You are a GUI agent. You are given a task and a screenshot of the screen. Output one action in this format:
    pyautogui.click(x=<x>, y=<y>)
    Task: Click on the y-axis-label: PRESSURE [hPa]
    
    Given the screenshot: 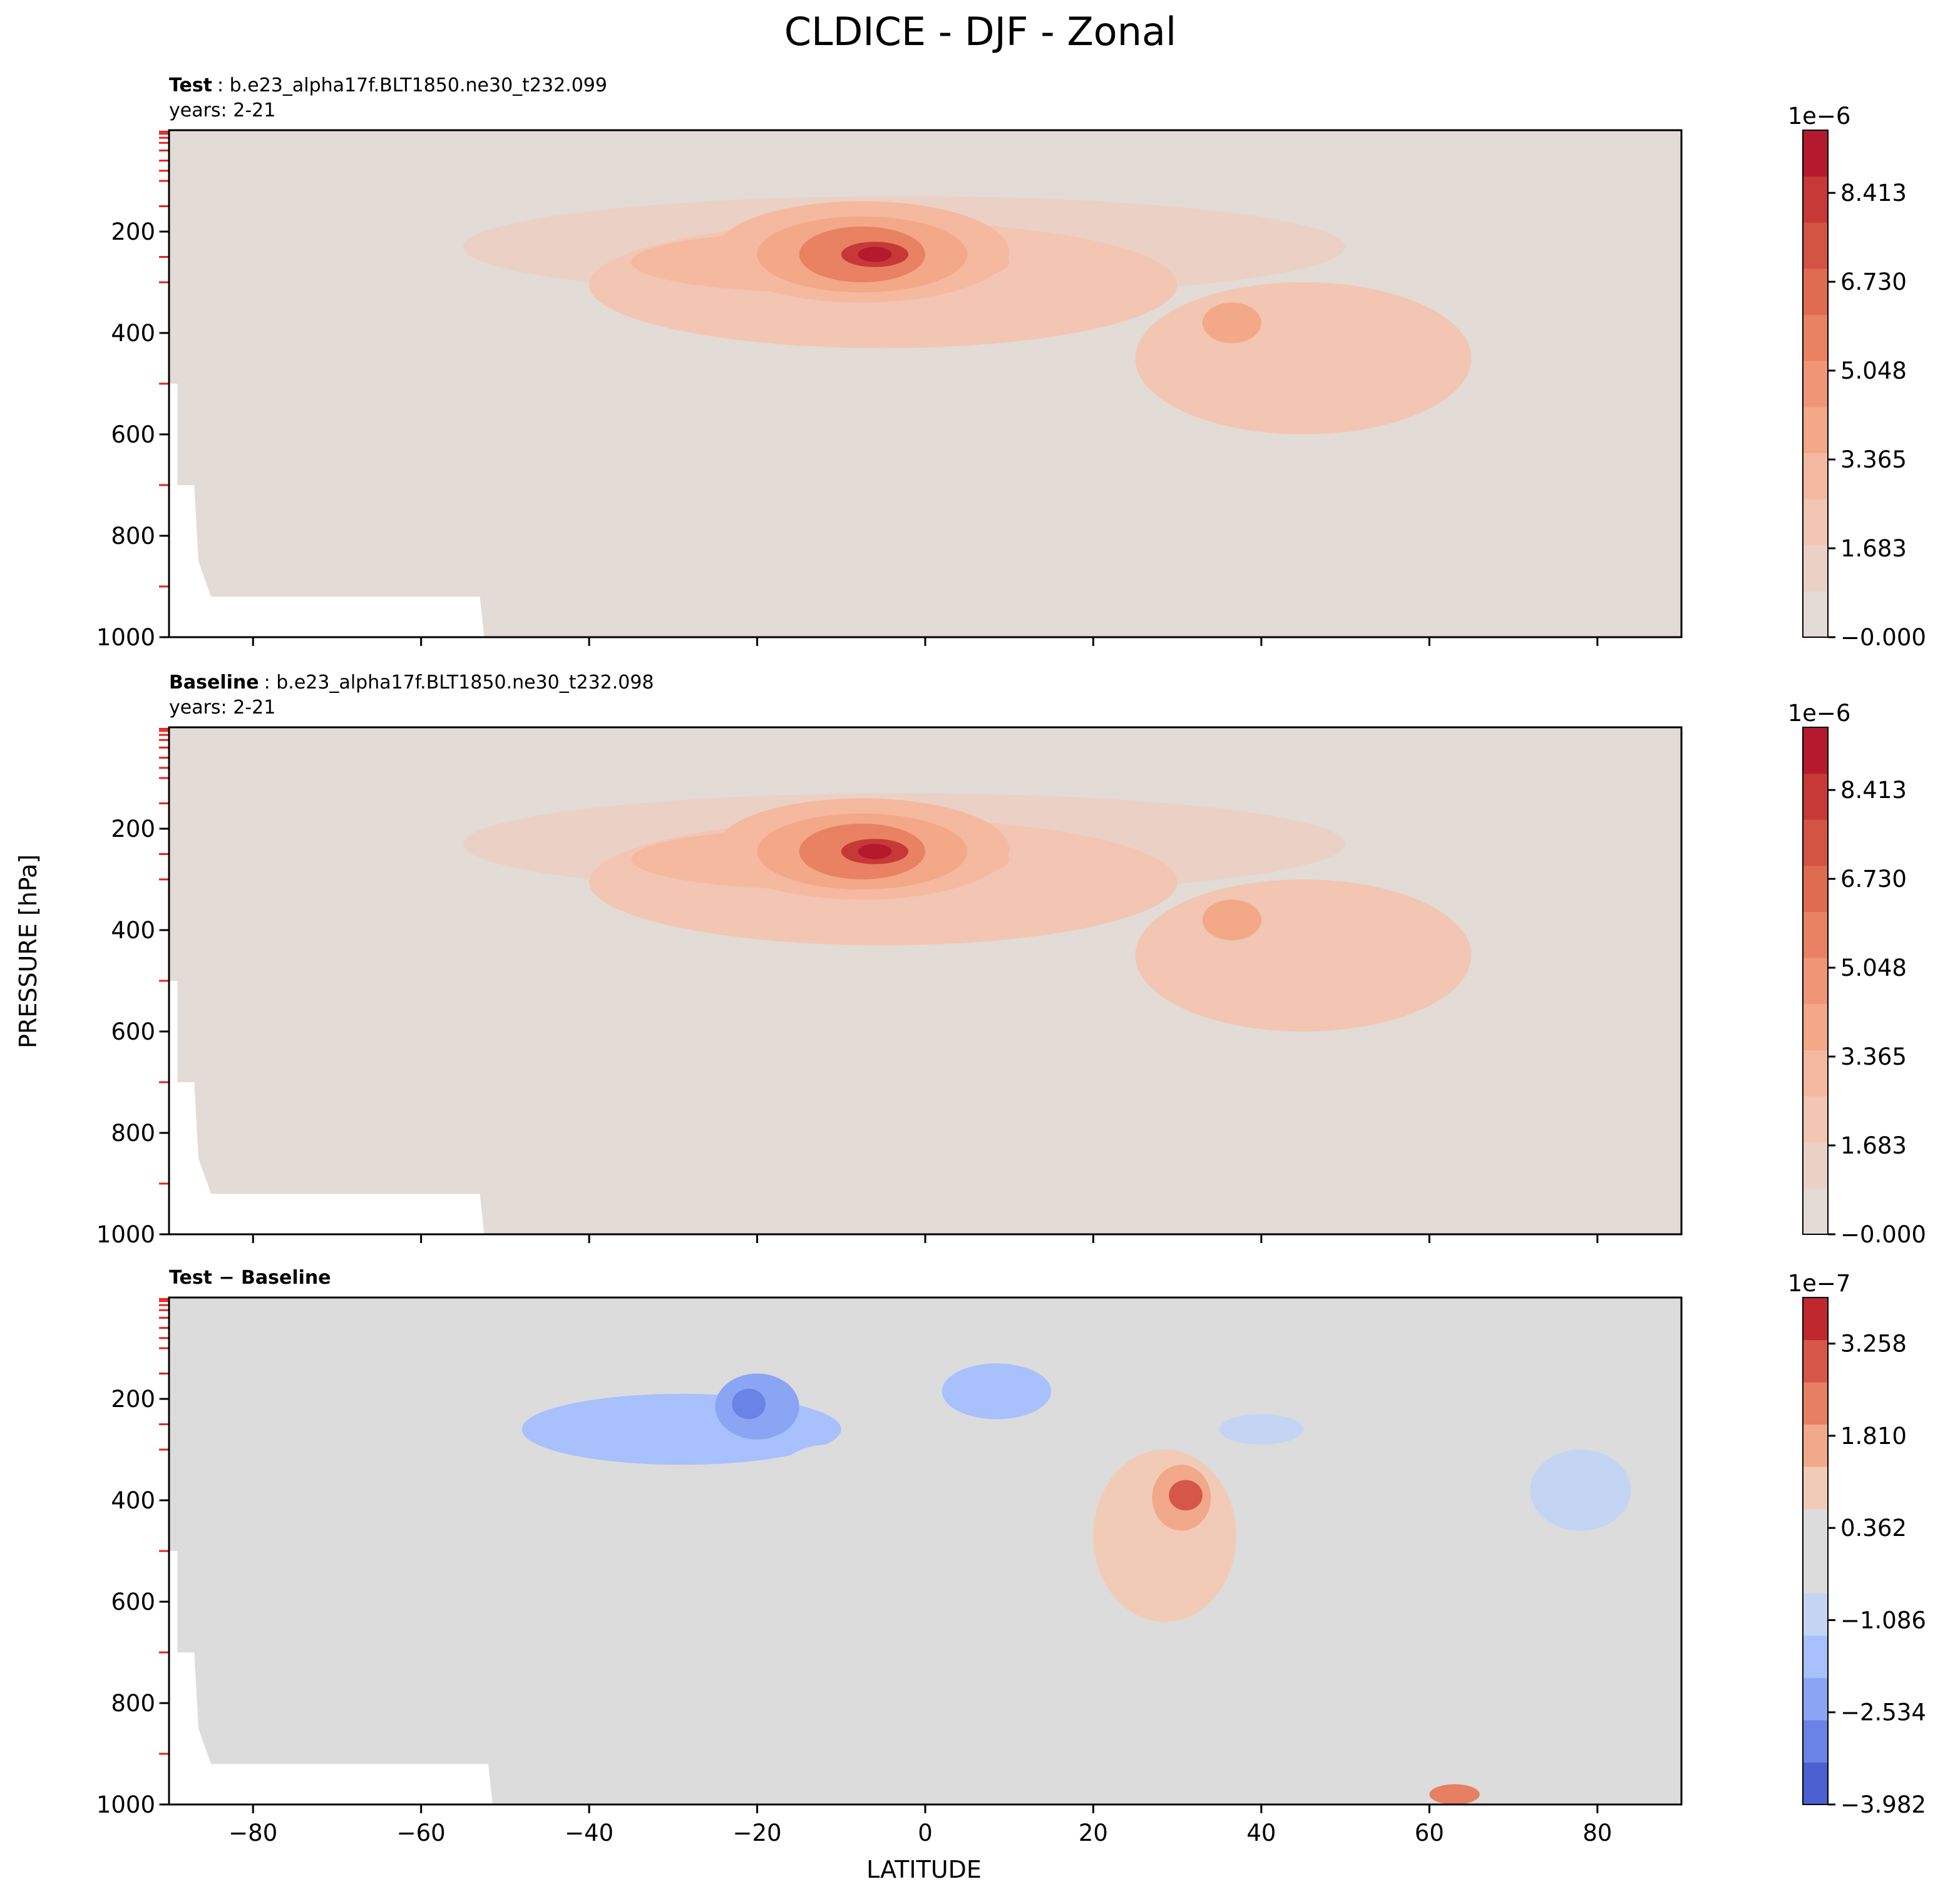 What is the action you would take?
    pyautogui.click(x=28, y=951)
    